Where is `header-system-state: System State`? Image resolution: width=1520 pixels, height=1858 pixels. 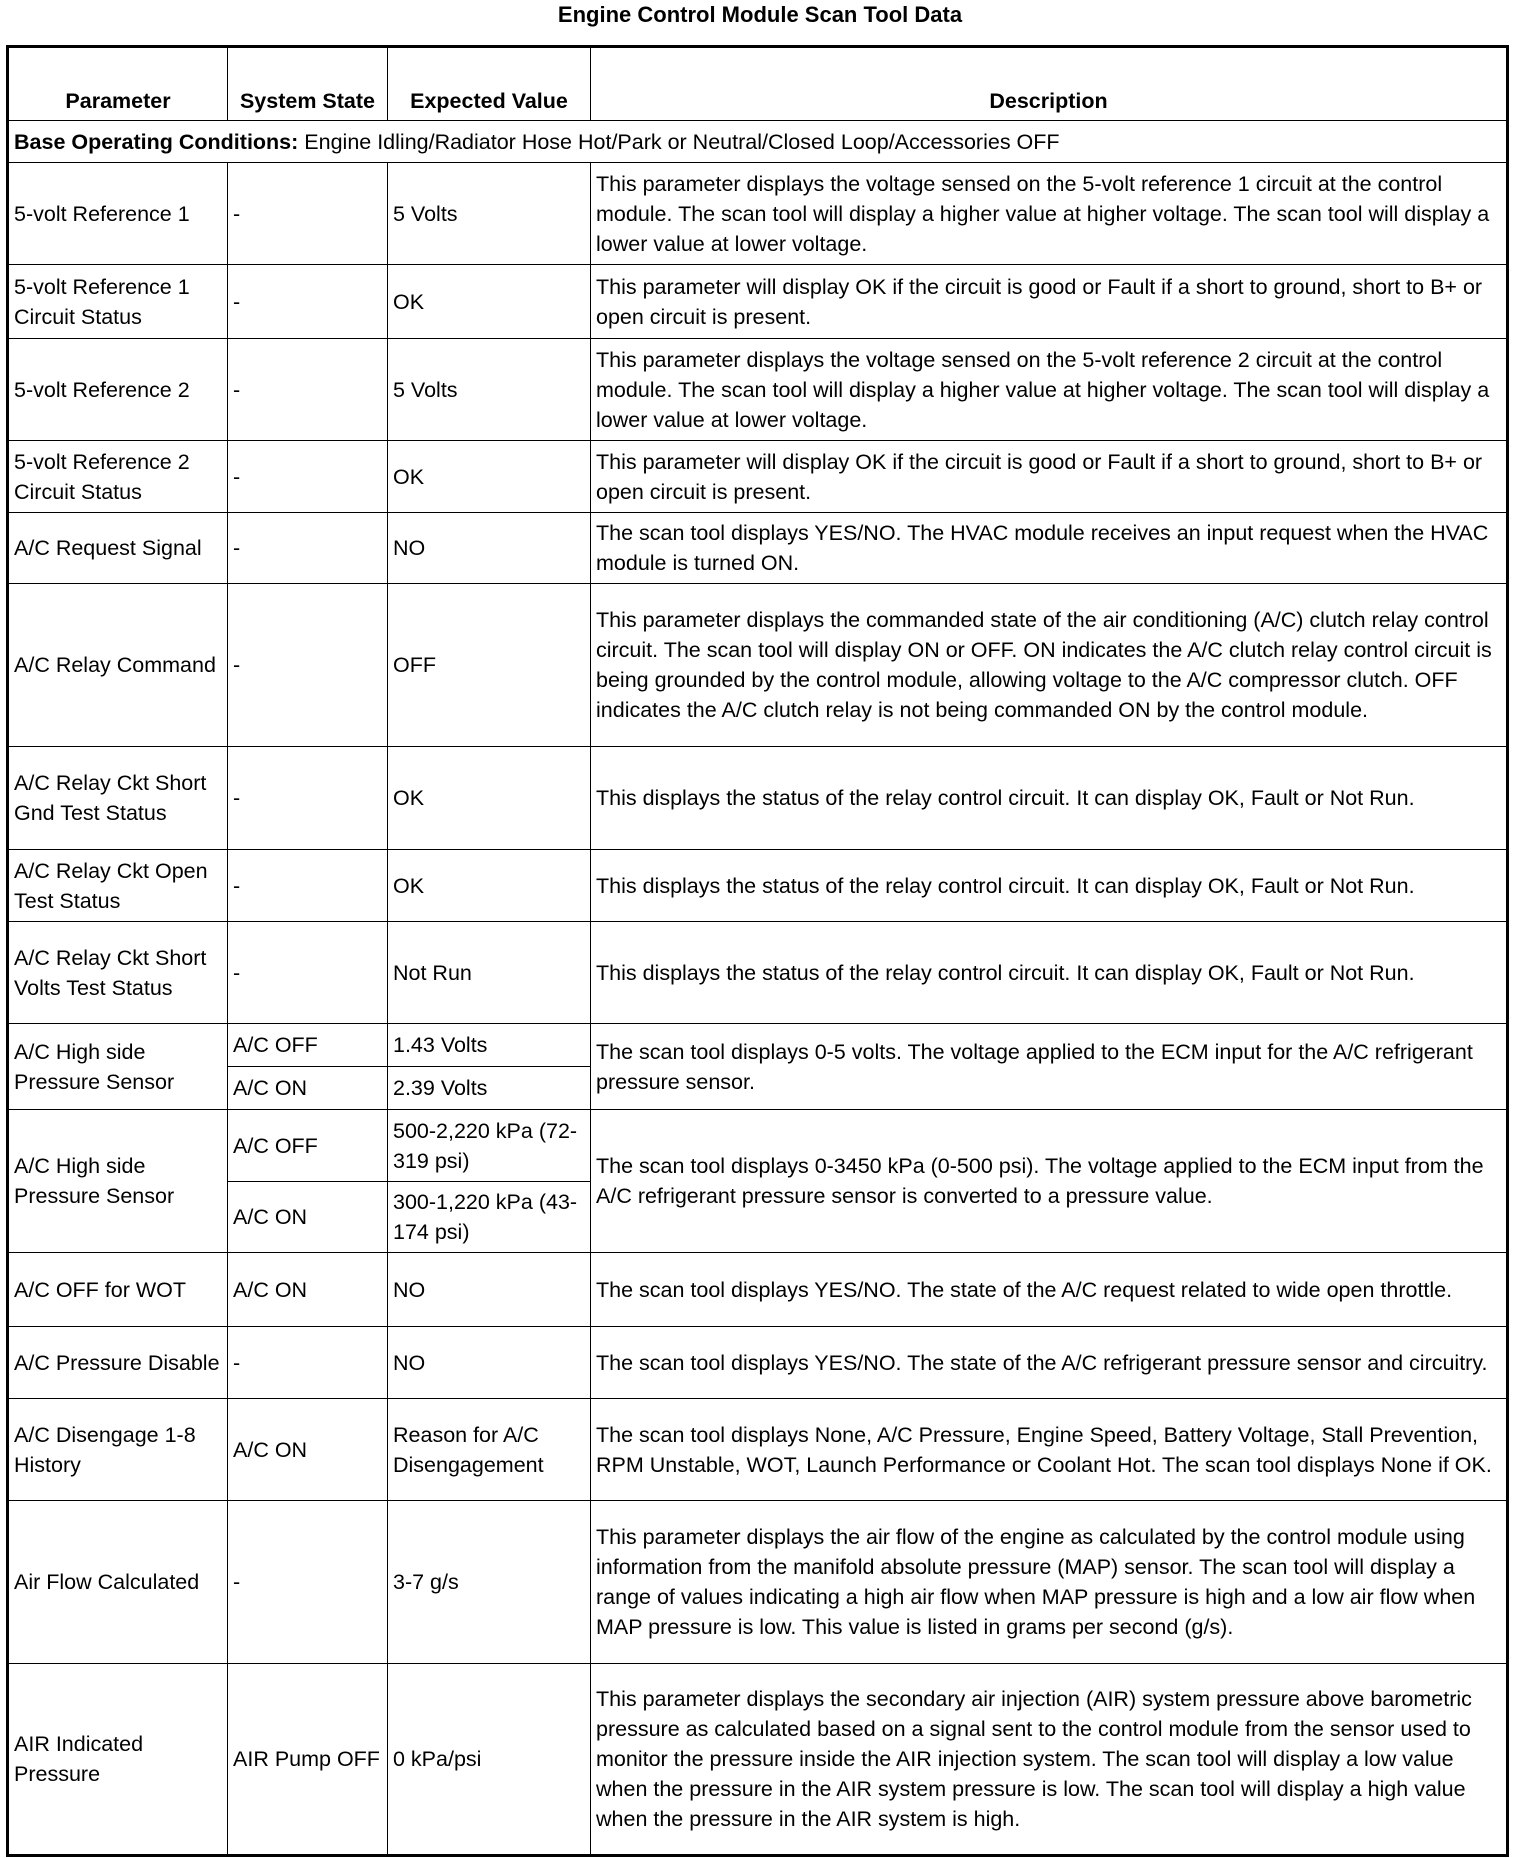
header-system-state: System State is located at coordinates (307, 83).